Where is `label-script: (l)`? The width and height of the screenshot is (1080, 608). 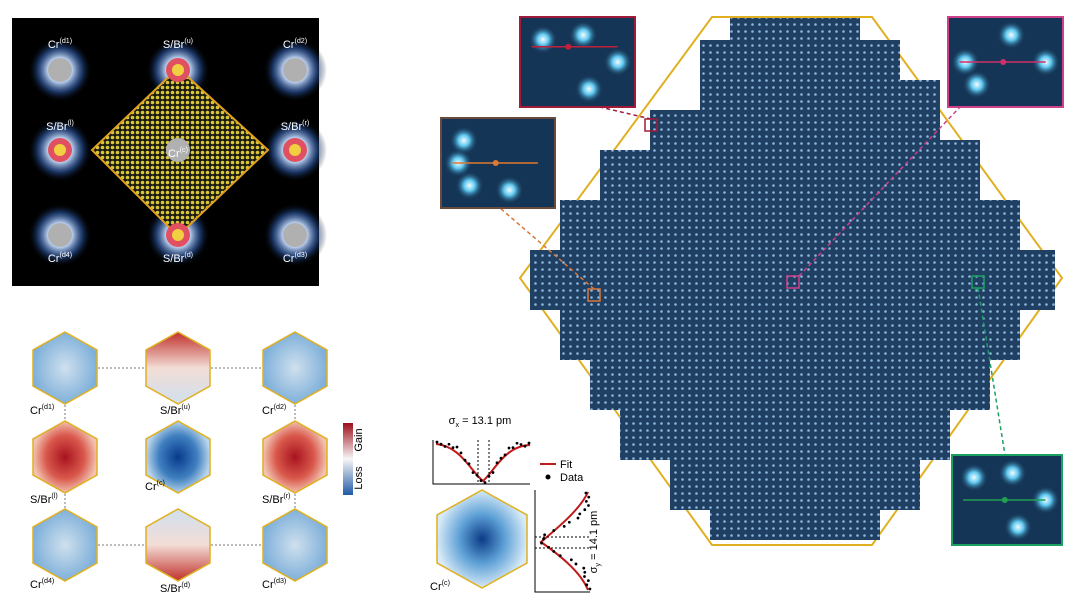 label-script: (l) is located at coordinates (54, 496).